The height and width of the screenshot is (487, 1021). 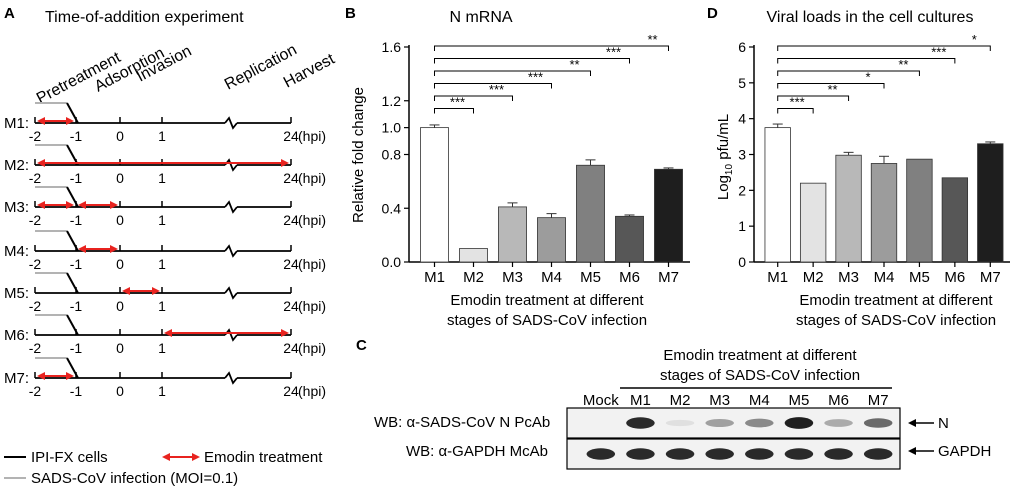 What do you see at coordinates (680, 400) in the screenshot?
I see `lane-label: M2` at bounding box center [680, 400].